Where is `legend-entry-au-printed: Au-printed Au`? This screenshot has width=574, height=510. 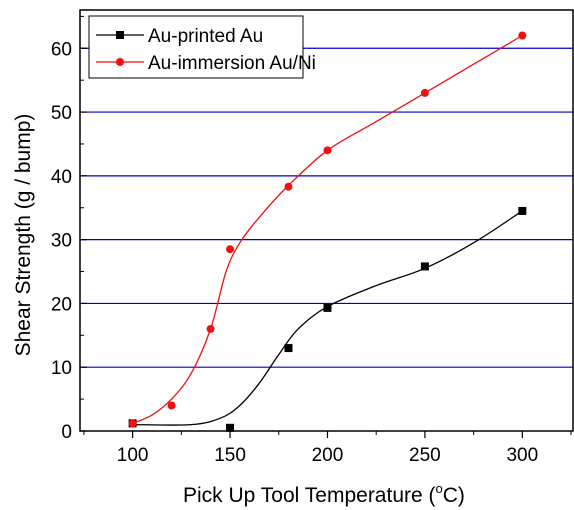 legend-entry-au-printed: Au-printed Au is located at coordinates (179, 36).